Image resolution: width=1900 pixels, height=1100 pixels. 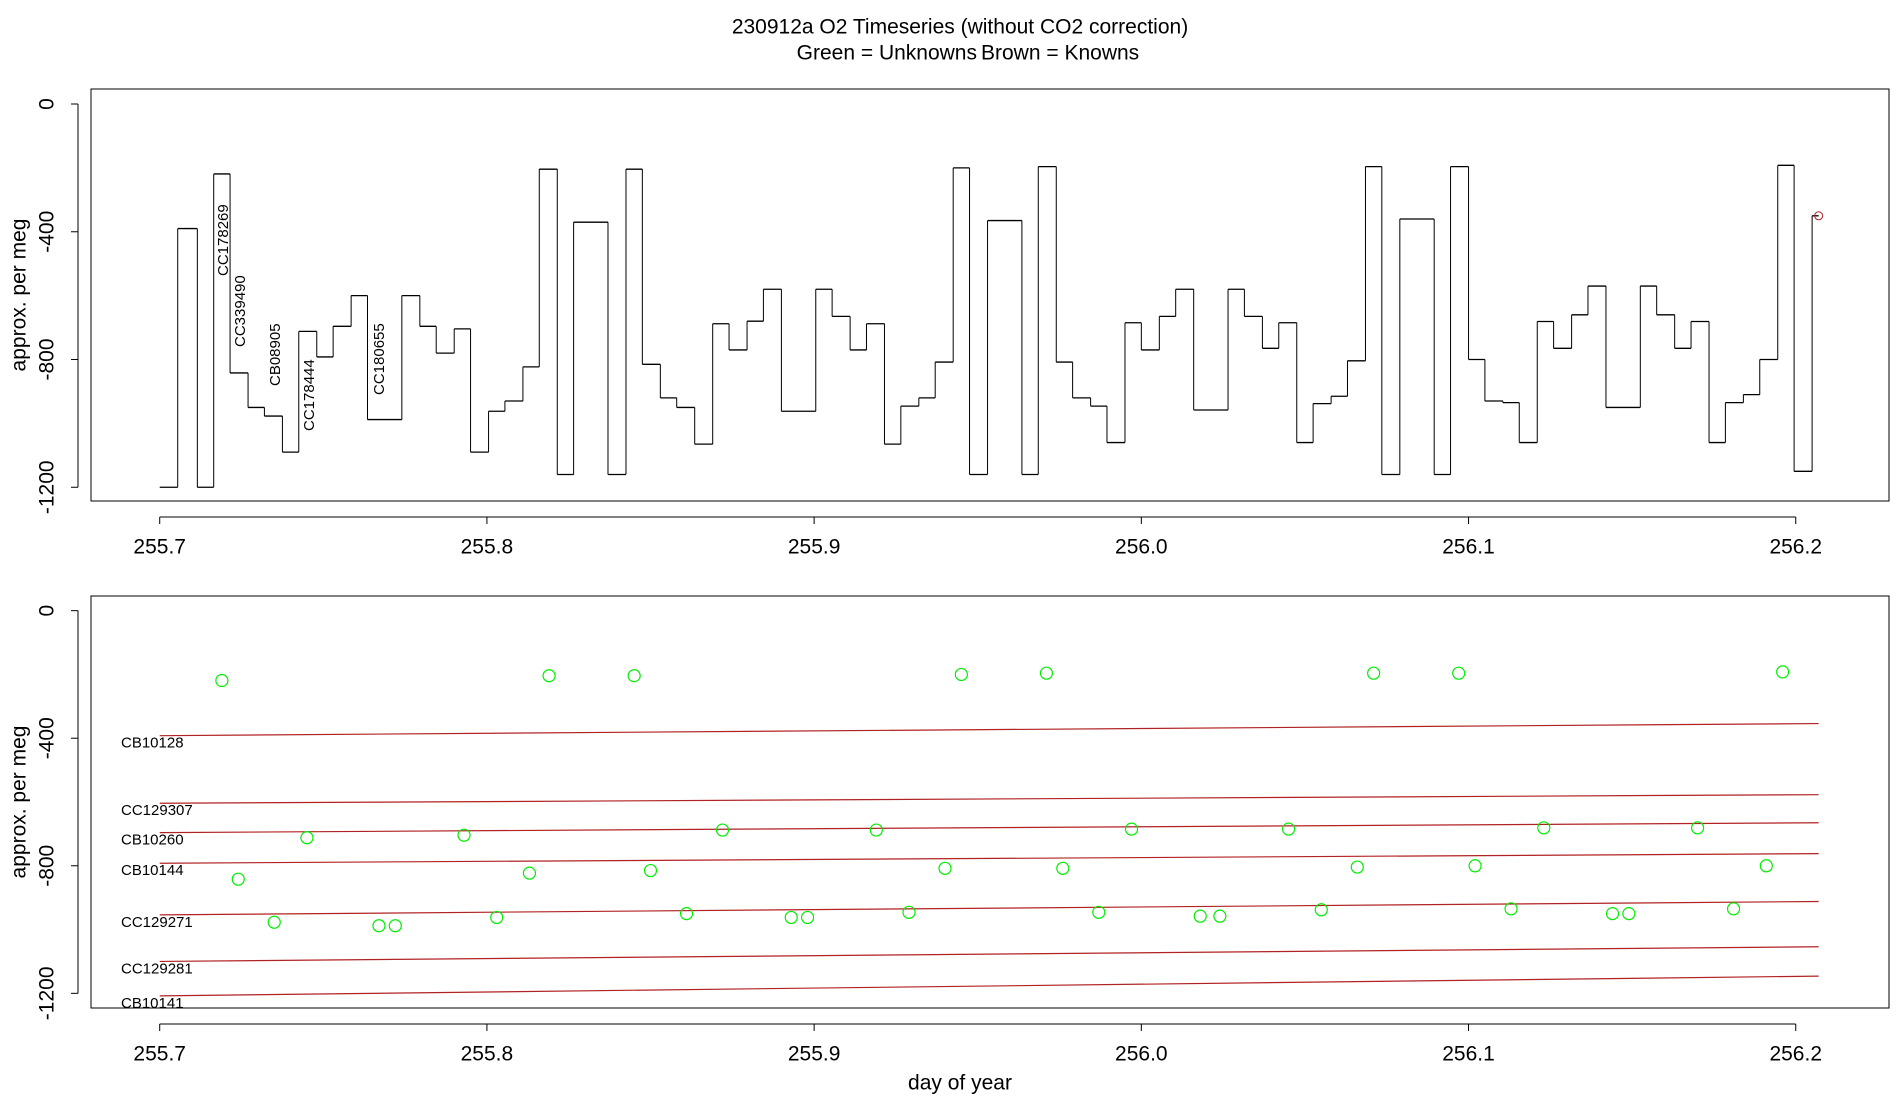 What do you see at coordinates (157, 810) in the screenshot?
I see `known-label: CC129307` at bounding box center [157, 810].